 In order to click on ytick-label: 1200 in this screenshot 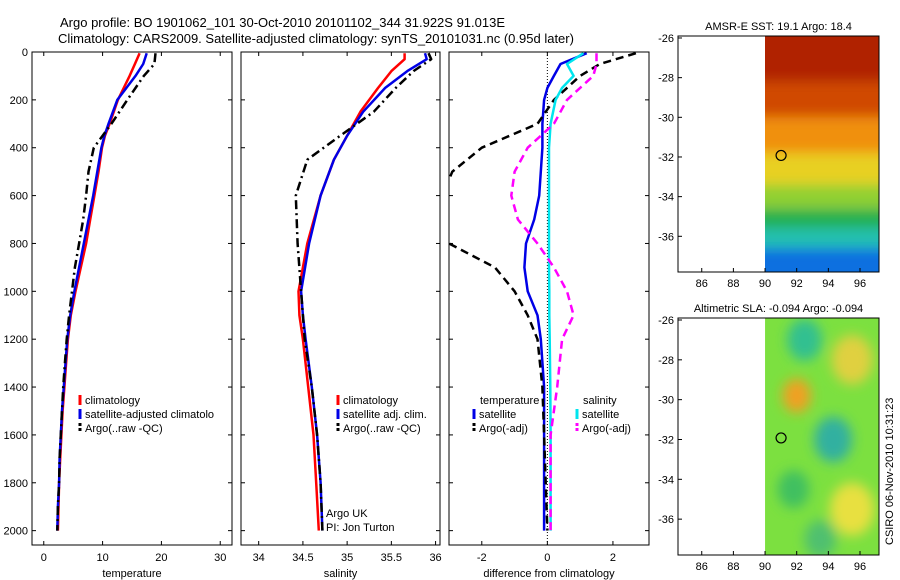, I will do `click(16, 340)`.